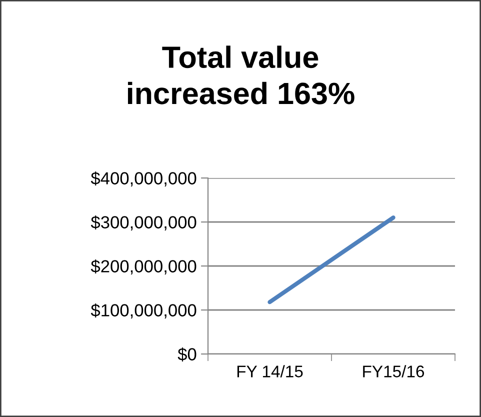  What do you see at coordinates (143, 267) in the screenshot?
I see `y-tick-label: $200,000,000` at bounding box center [143, 267].